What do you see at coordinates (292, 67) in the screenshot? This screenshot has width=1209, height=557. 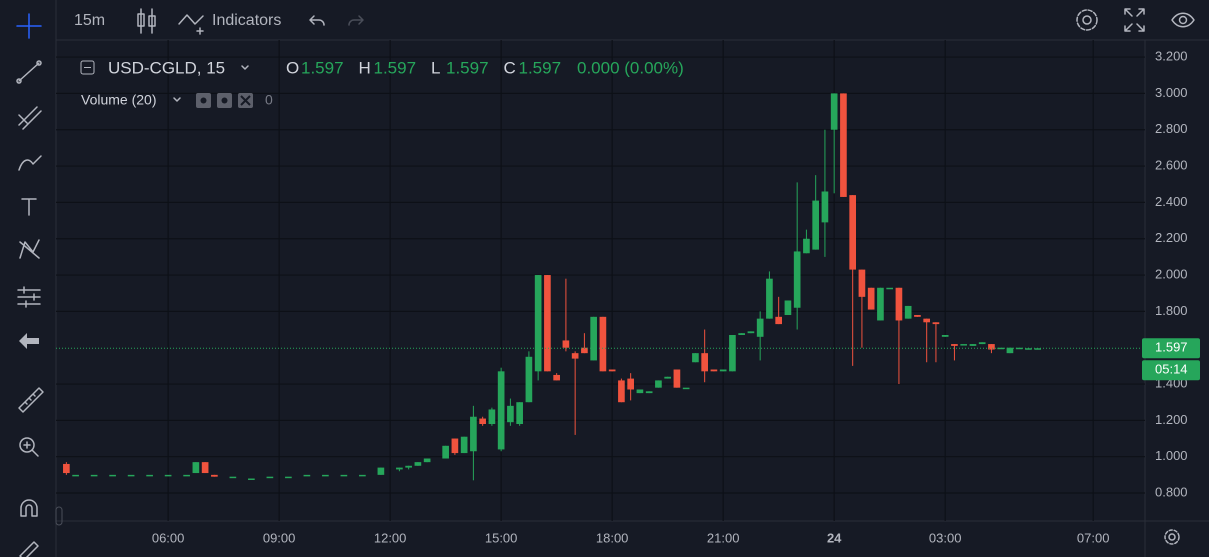 I see `ohlc-key: O` at bounding box center [292, 67].